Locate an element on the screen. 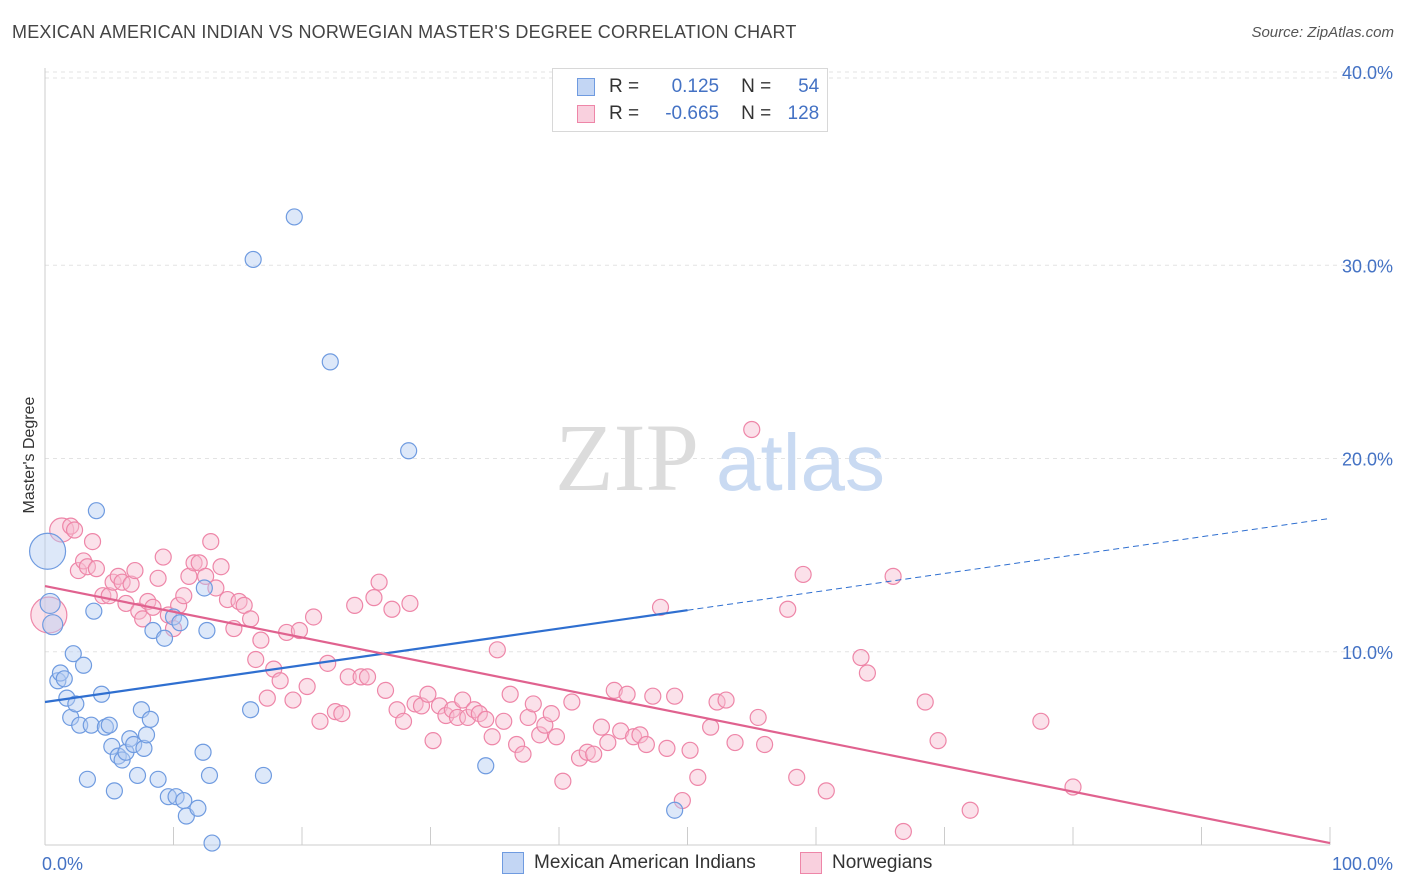 This screenshot has width=1406, height=892. x-tick-label: 100.0% is located at coordinates (1362, 864).